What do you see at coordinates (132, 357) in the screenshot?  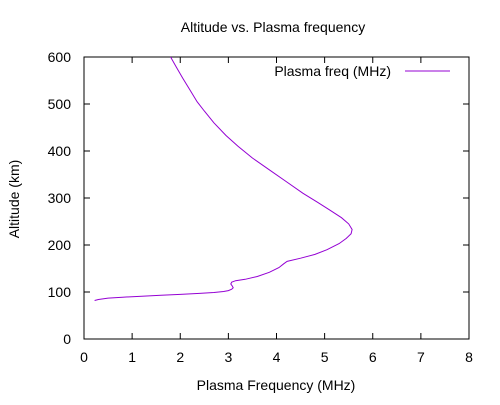 I see `x-tick-label: 1` at bounding box center [132, 357].